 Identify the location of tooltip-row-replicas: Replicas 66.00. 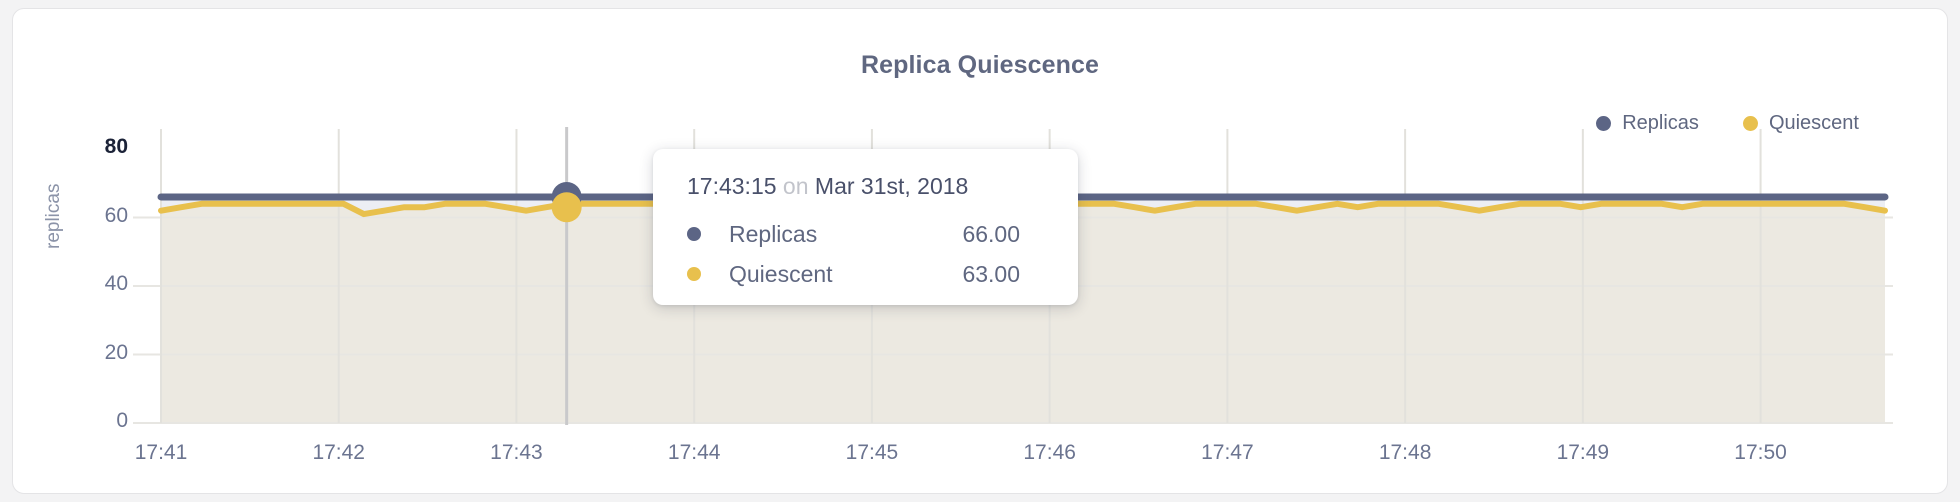
(865, 234).